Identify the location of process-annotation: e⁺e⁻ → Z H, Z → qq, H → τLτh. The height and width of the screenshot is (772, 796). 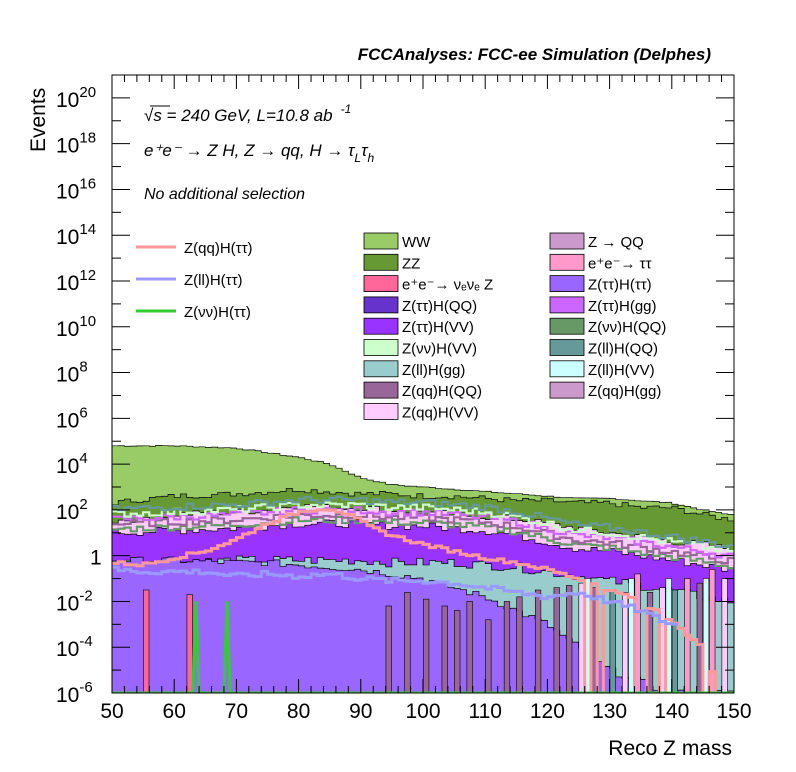
(259, 153).